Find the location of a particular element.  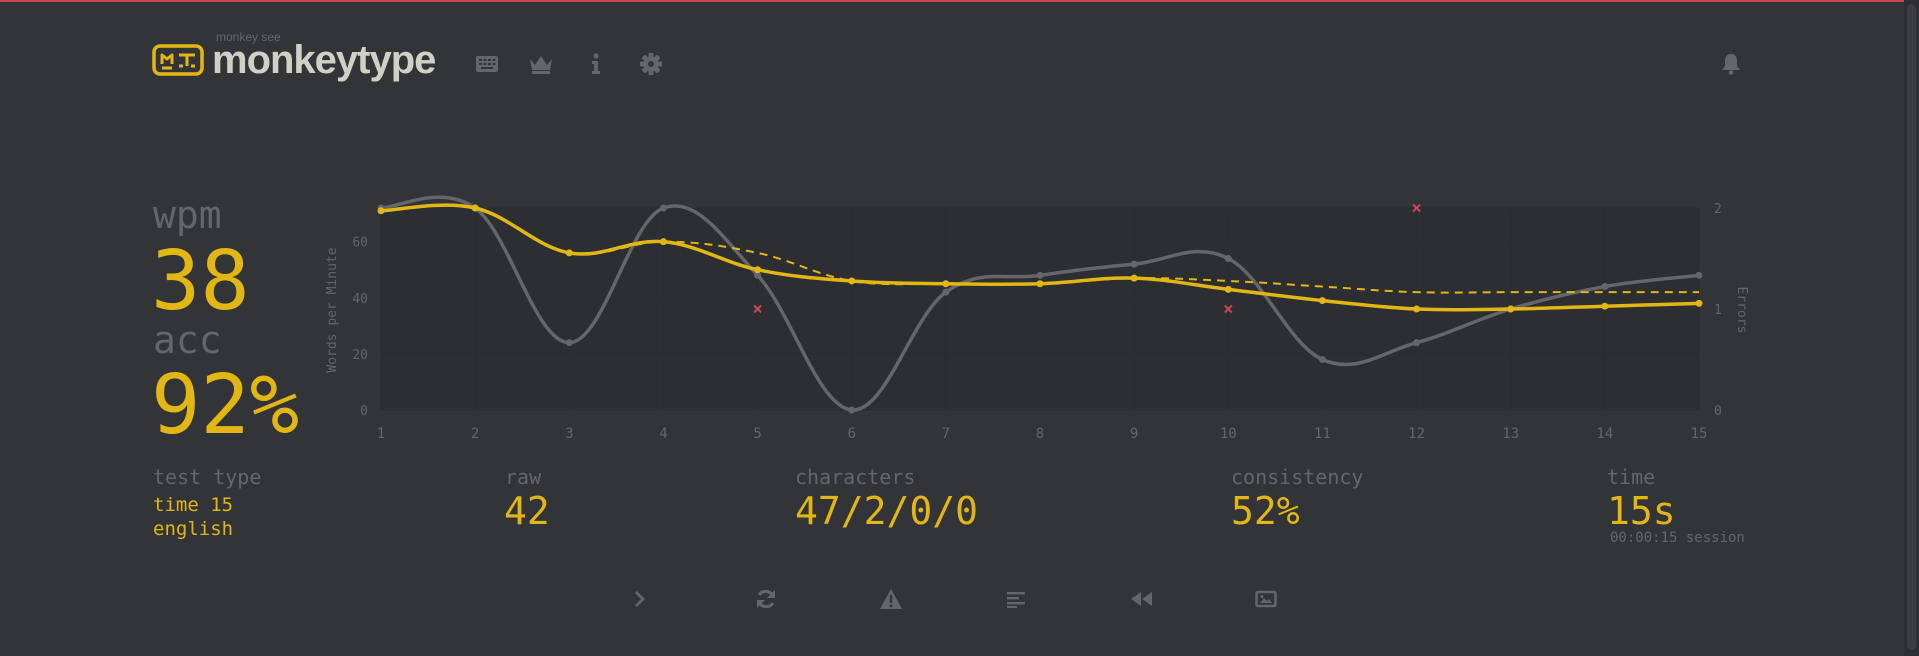

scrollbar is located at coordinates (1911, 328).